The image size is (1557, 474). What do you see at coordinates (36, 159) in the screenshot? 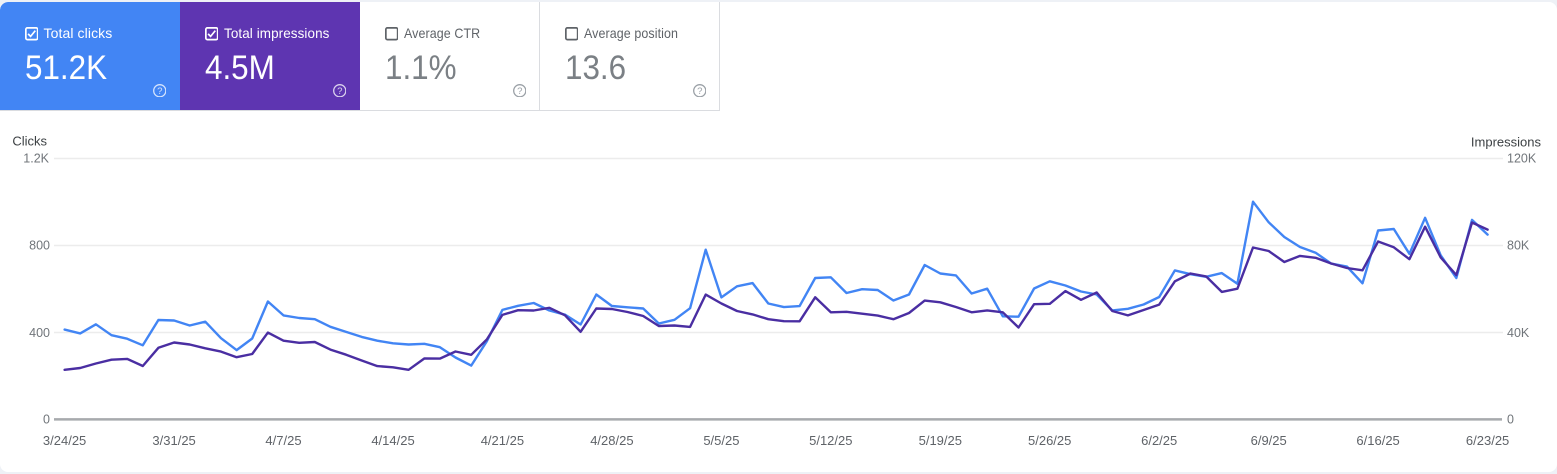
I see `svg-text: 1.2K` at bounding box center [36, 159].